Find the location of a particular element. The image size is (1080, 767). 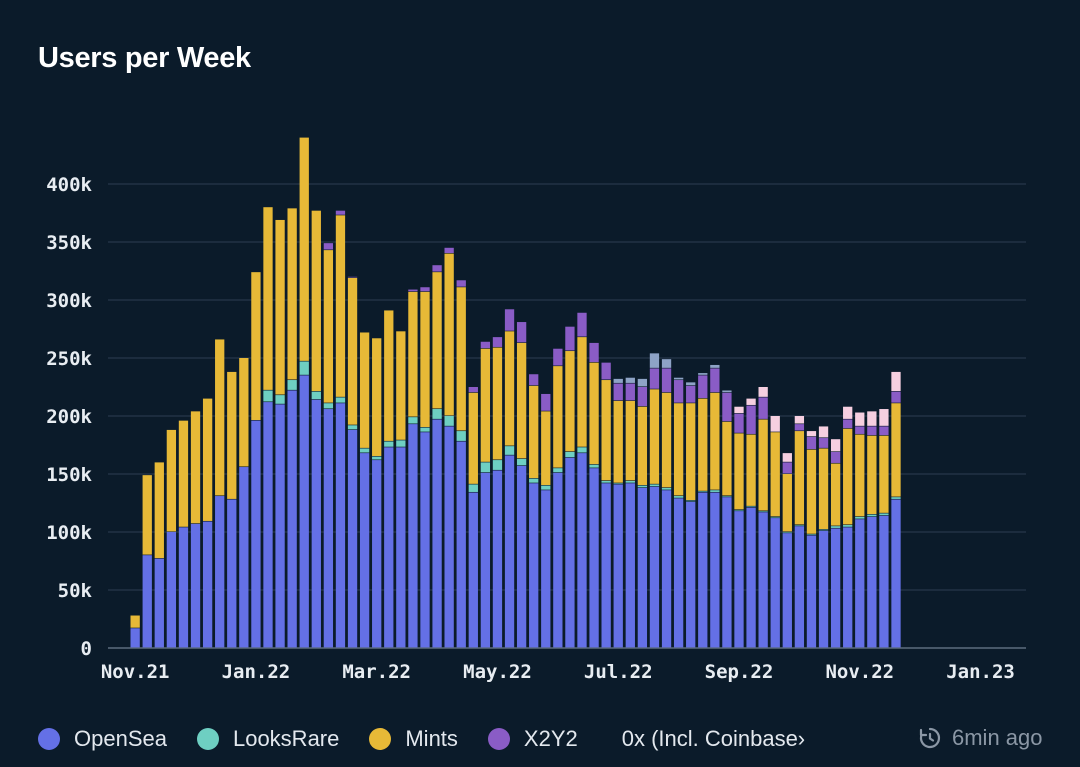

legend-item-opensea: OpenSea is located at coordinates (102, 739).